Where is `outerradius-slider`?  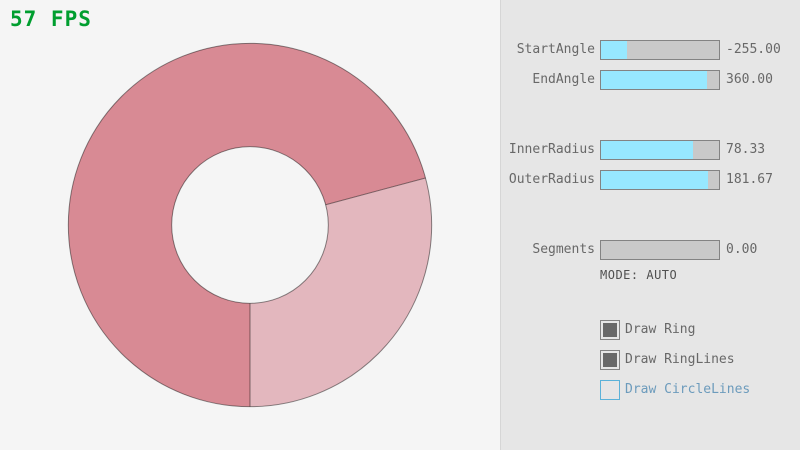
outerradius-slider is located at coordinates (660, 180).